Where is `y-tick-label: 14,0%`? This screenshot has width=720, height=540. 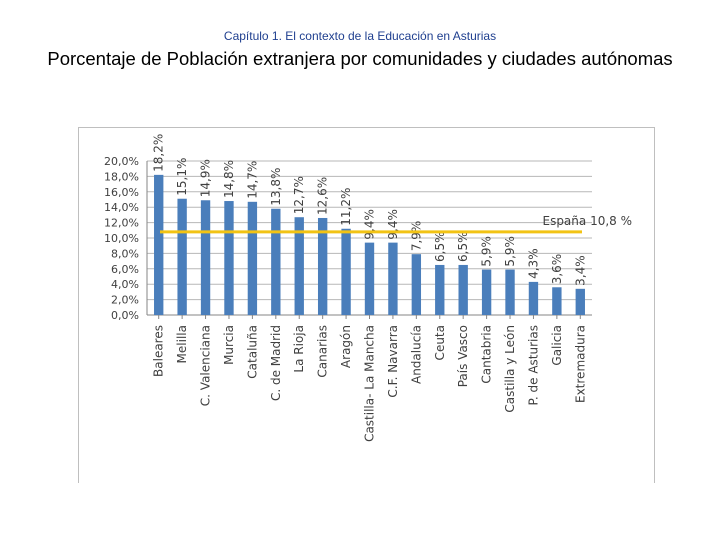
y-tick-label: 14,0% is located at coordinates (121, 207).